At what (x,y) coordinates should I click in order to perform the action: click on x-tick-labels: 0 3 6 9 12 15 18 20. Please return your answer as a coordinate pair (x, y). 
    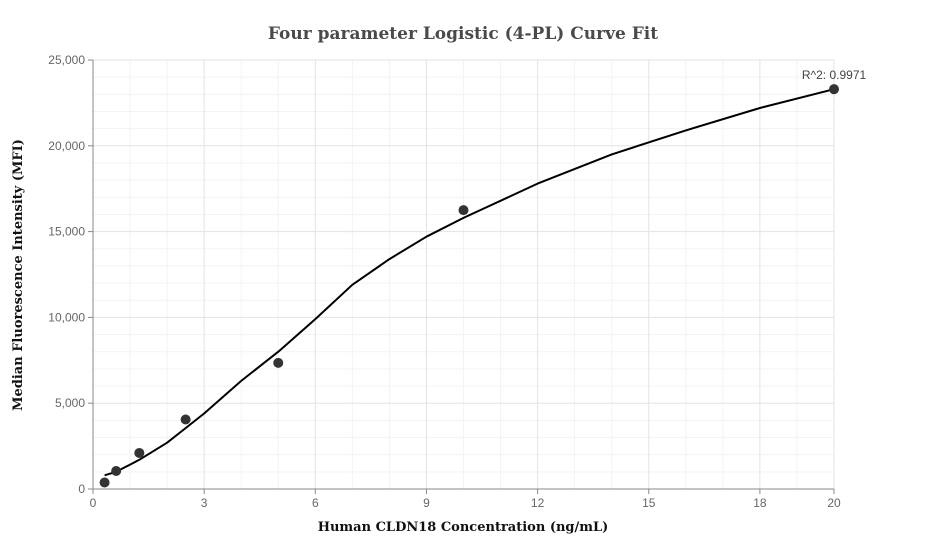
    Looking at the image, I should click on (465, 503).